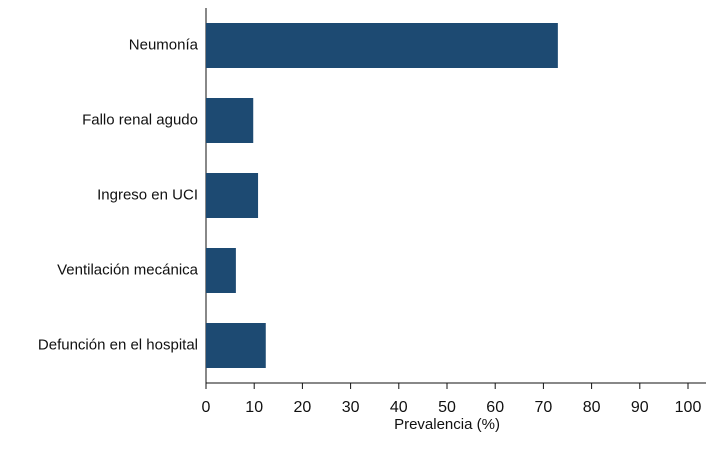 The height and width of the screenshot is (457, 719). Describe the element at coordinates (351, 407) in the screenshot. I see `x-tick-label: 30` at that location.